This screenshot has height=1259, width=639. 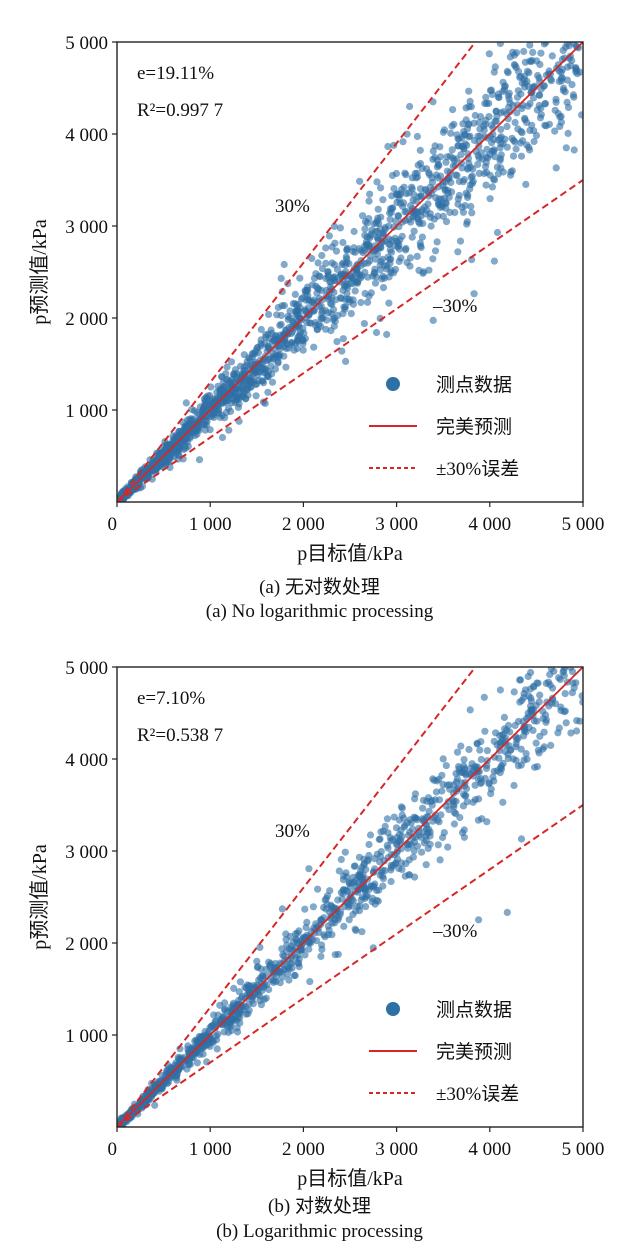 I want to click on y-tick-label: 4 000, so click(x=86, y=760).